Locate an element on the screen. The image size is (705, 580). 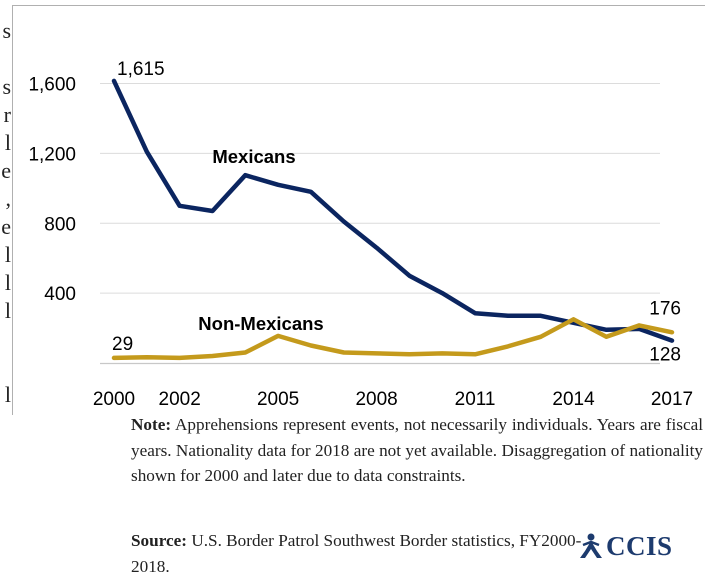
note-label: Note: is located at coordinates (151, 424).